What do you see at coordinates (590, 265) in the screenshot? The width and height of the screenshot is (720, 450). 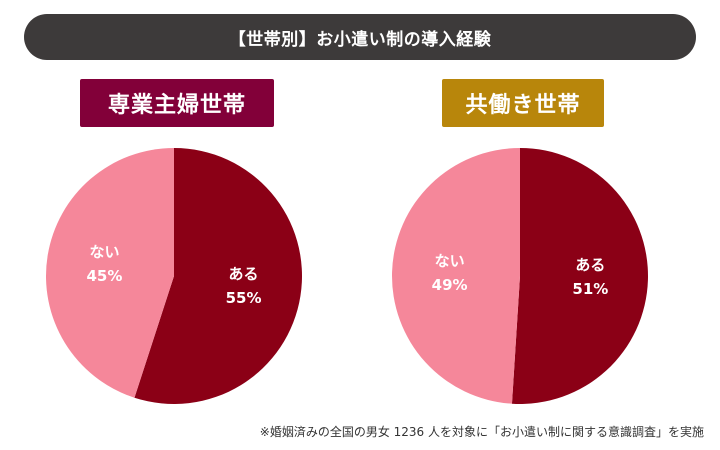 I see `pie-1-slice-0-label: ある` at bounding box center [590, 265].